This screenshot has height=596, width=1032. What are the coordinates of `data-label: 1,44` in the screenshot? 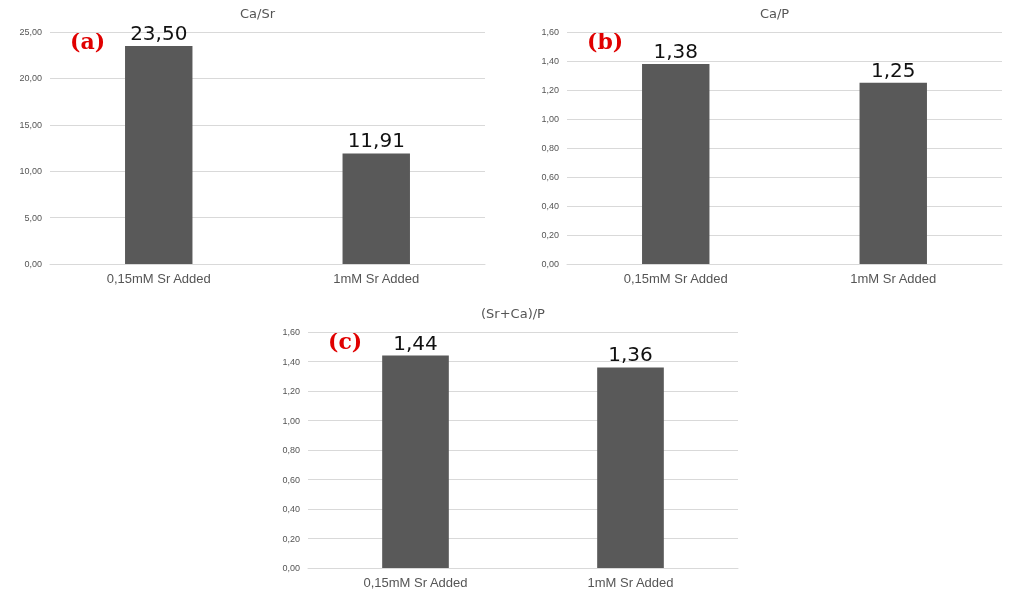 It's located at (415, 342).